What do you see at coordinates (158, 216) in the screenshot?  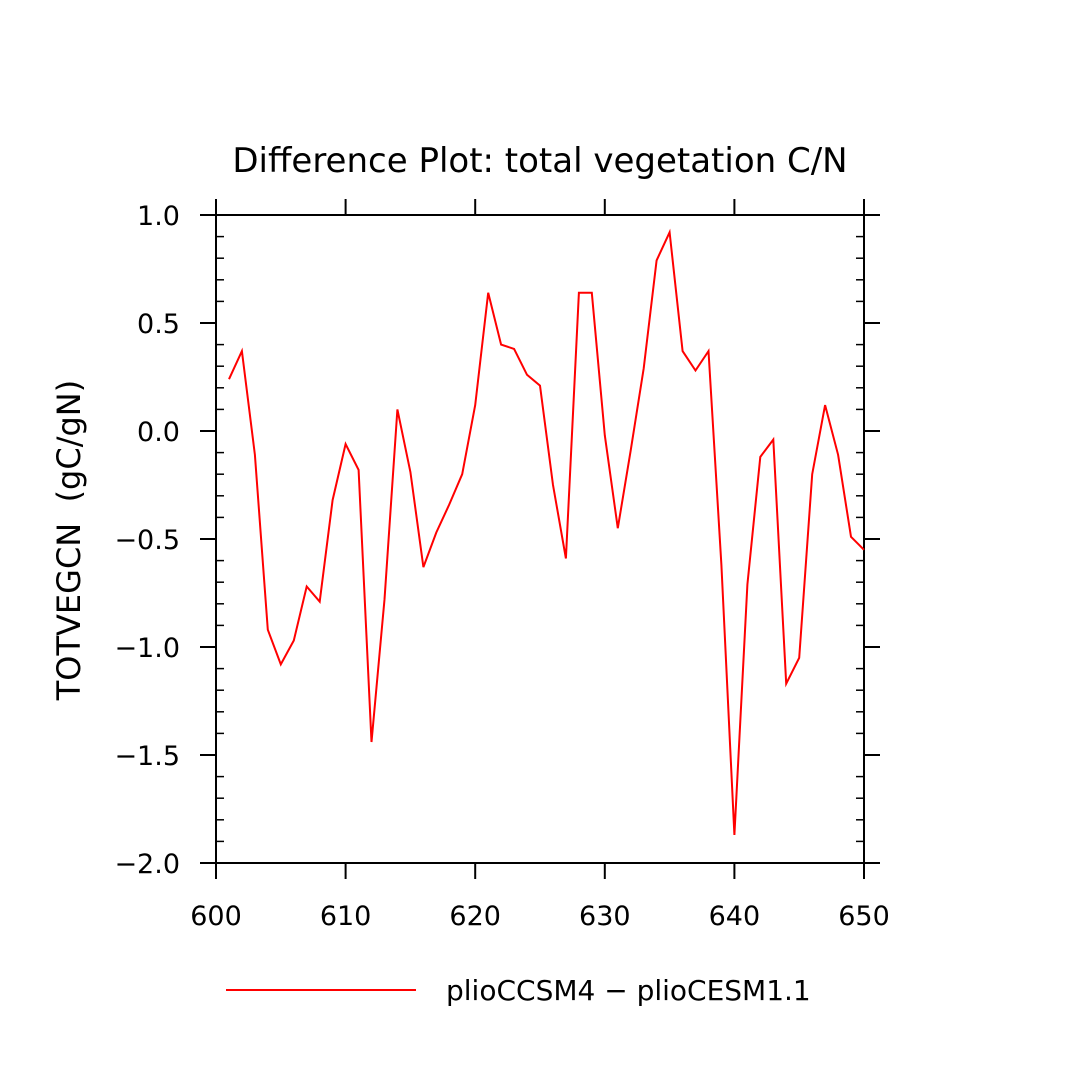 I see `y-tick-label: 1.0` at bounding box center [158, 216].